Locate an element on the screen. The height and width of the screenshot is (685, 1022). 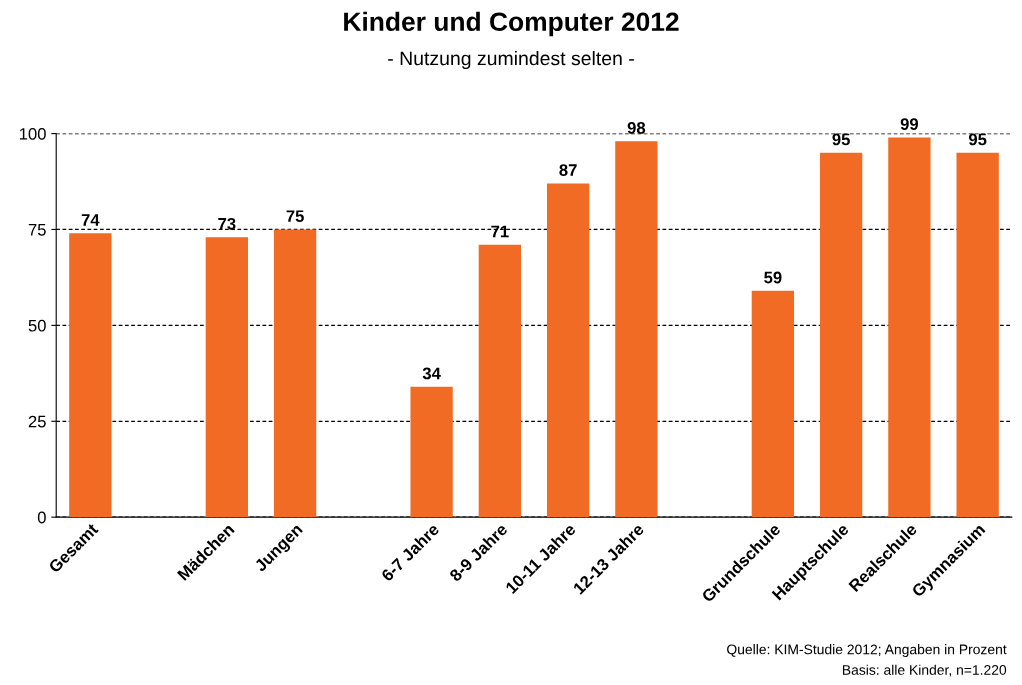
text: Basis: alle Kinder, n=1.220 is located at coordinates (924, 670).